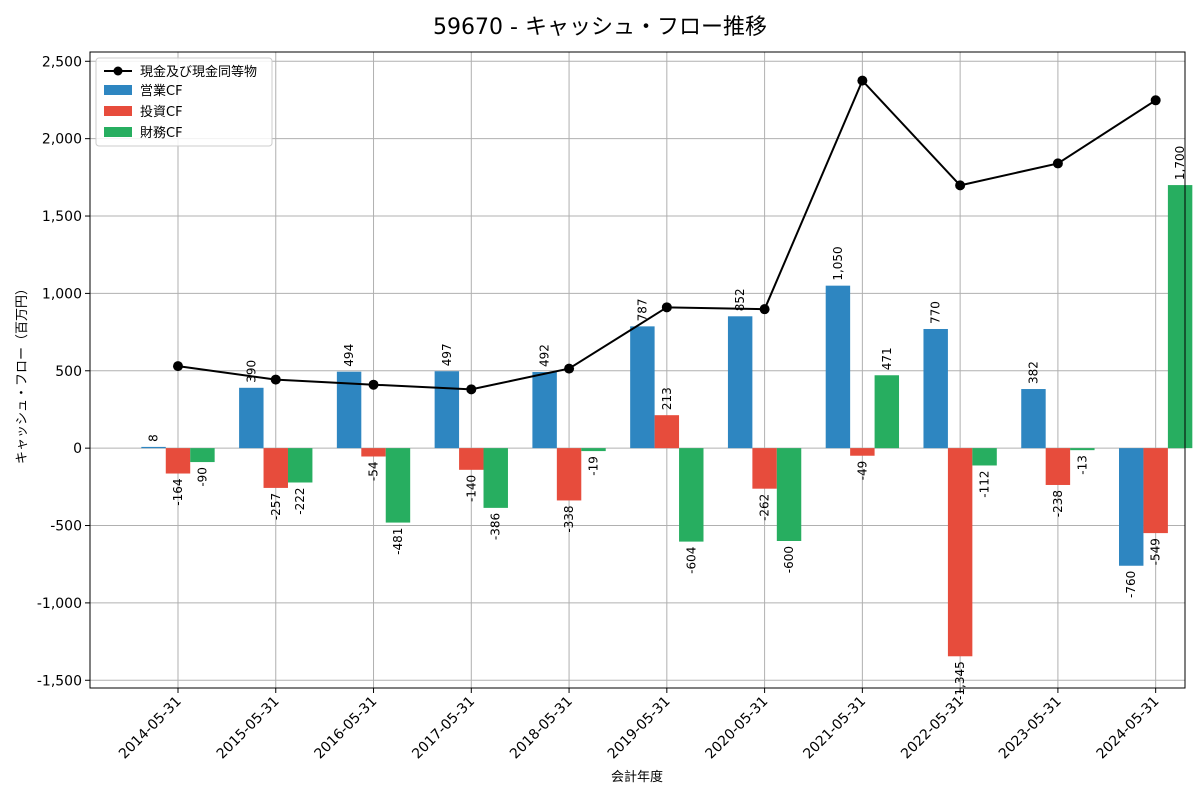 The width and height of the screenshot is (1200, 800). What do you see at coordinates (77, 449) in the screenshot?
I see `y-tick-label: 0` at bounding box center [77, 449].